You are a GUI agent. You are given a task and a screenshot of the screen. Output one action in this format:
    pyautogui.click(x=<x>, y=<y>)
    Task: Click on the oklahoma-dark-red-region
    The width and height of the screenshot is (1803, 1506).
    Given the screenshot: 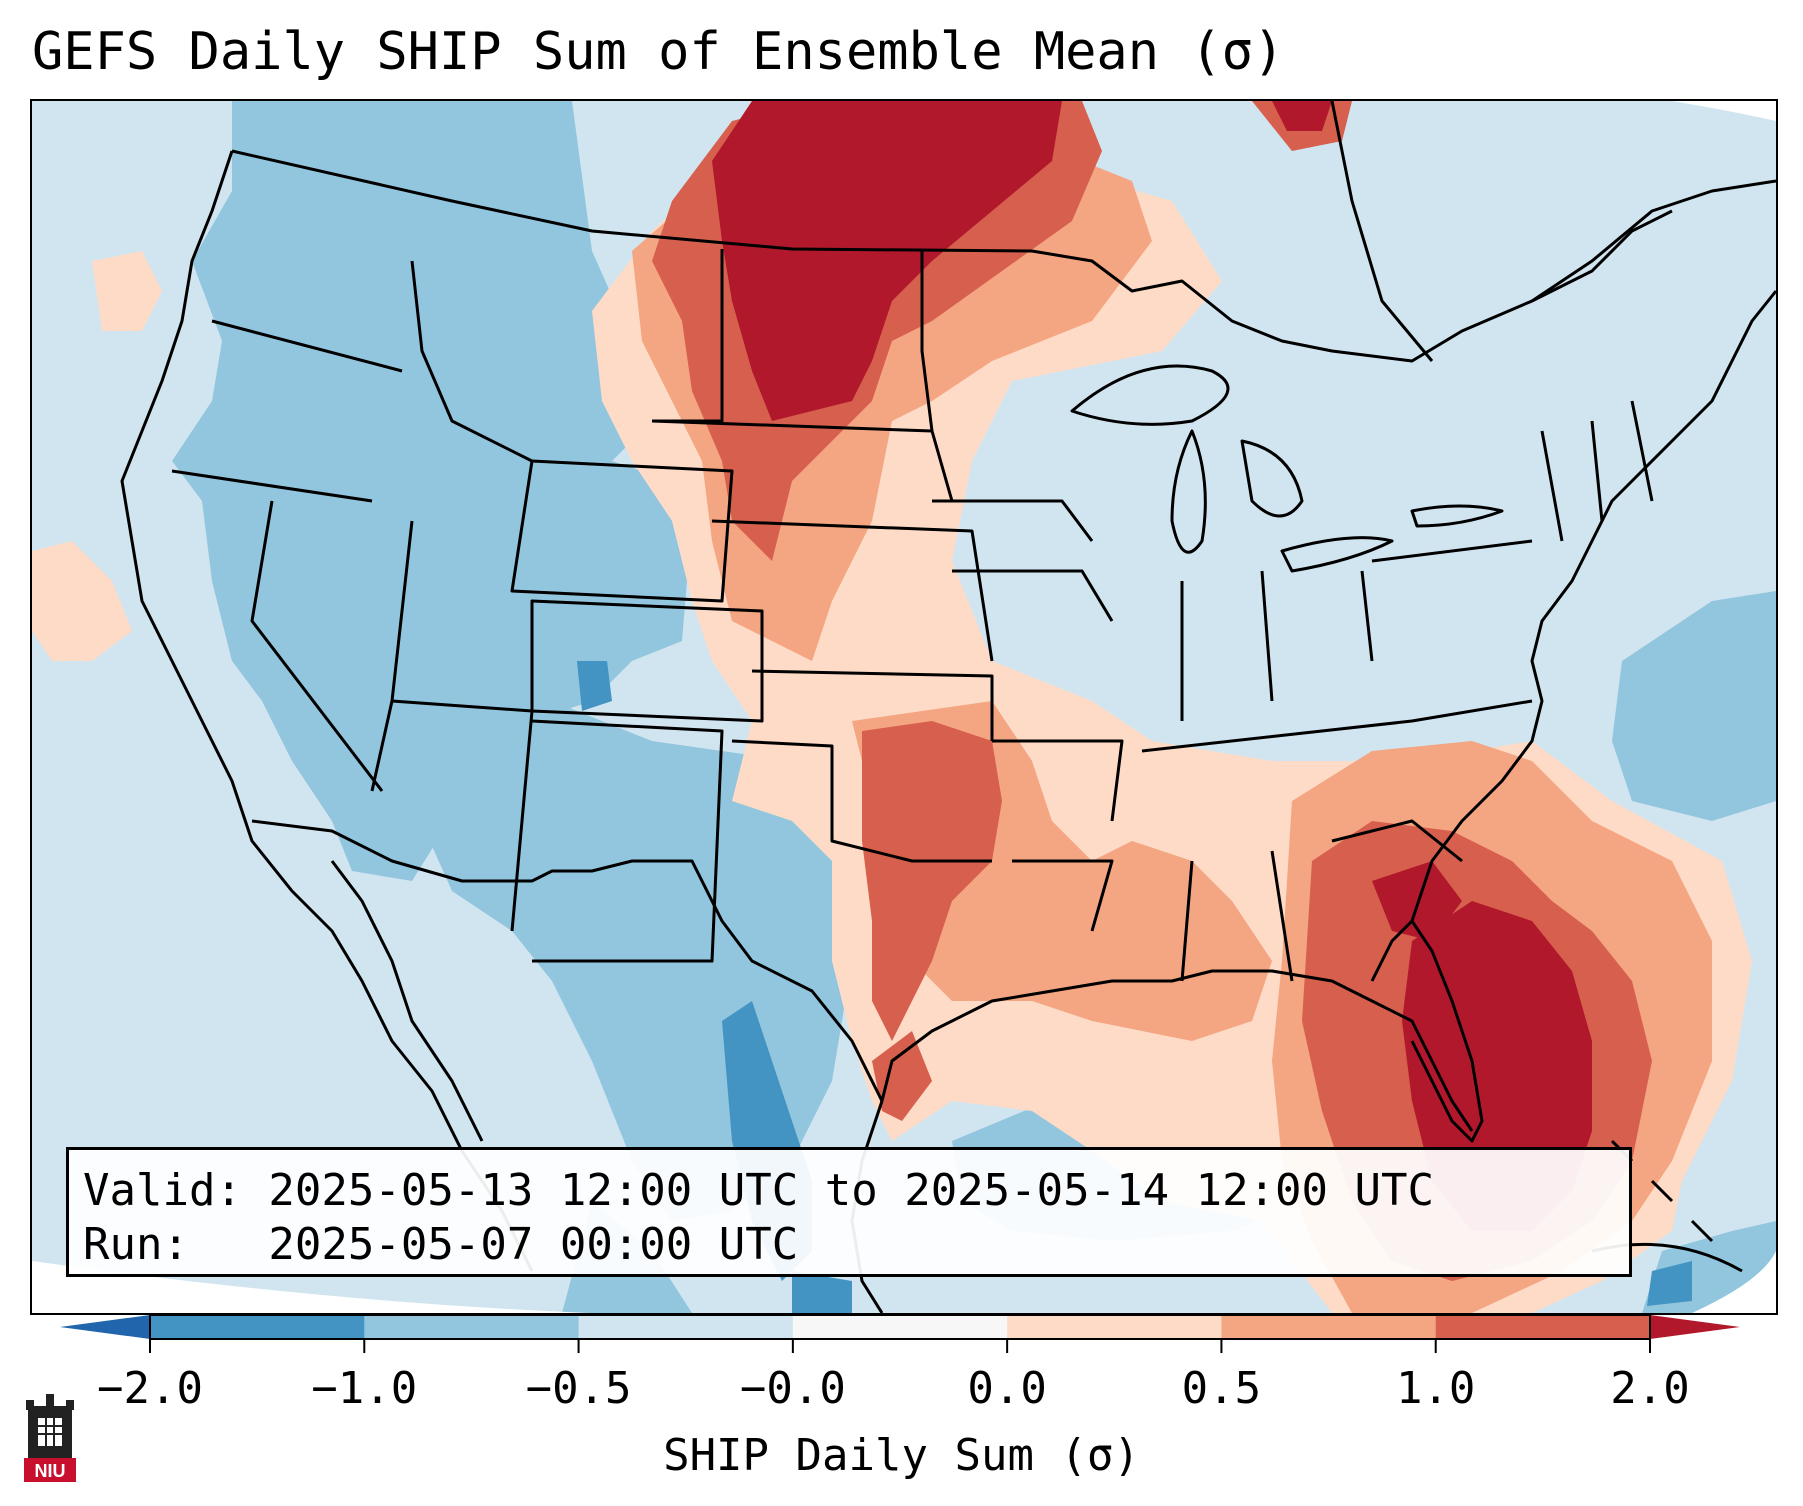 What is the action you would take?
    pyautogui.click(x=932, y=881)
    